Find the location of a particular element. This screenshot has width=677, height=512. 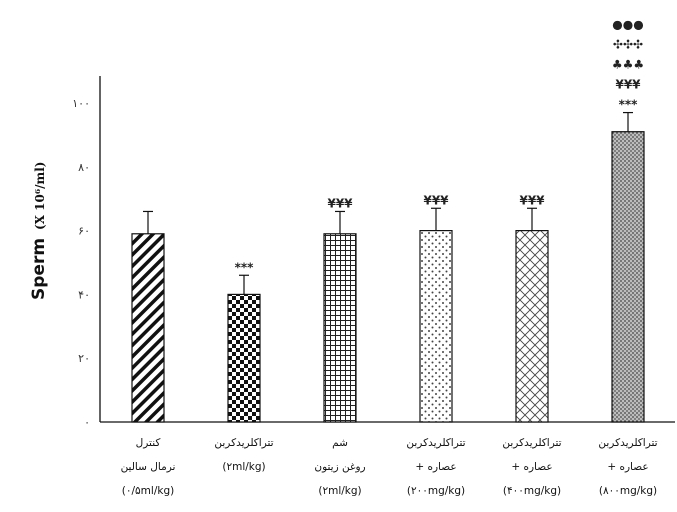

category-label: (۲۰۰mg/kg) is located at coordinates (436, 491).